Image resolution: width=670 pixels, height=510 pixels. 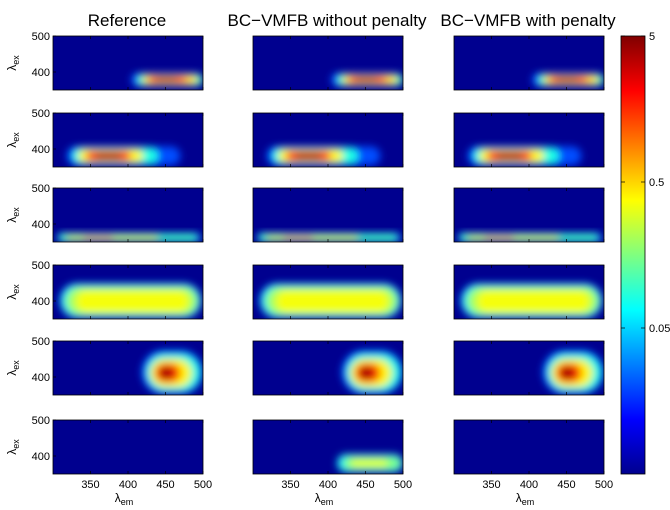 What do you see at coordinates (529, 215) in the screenshot?
I see `panel-r3-c3` at bounding box center [529, 215].